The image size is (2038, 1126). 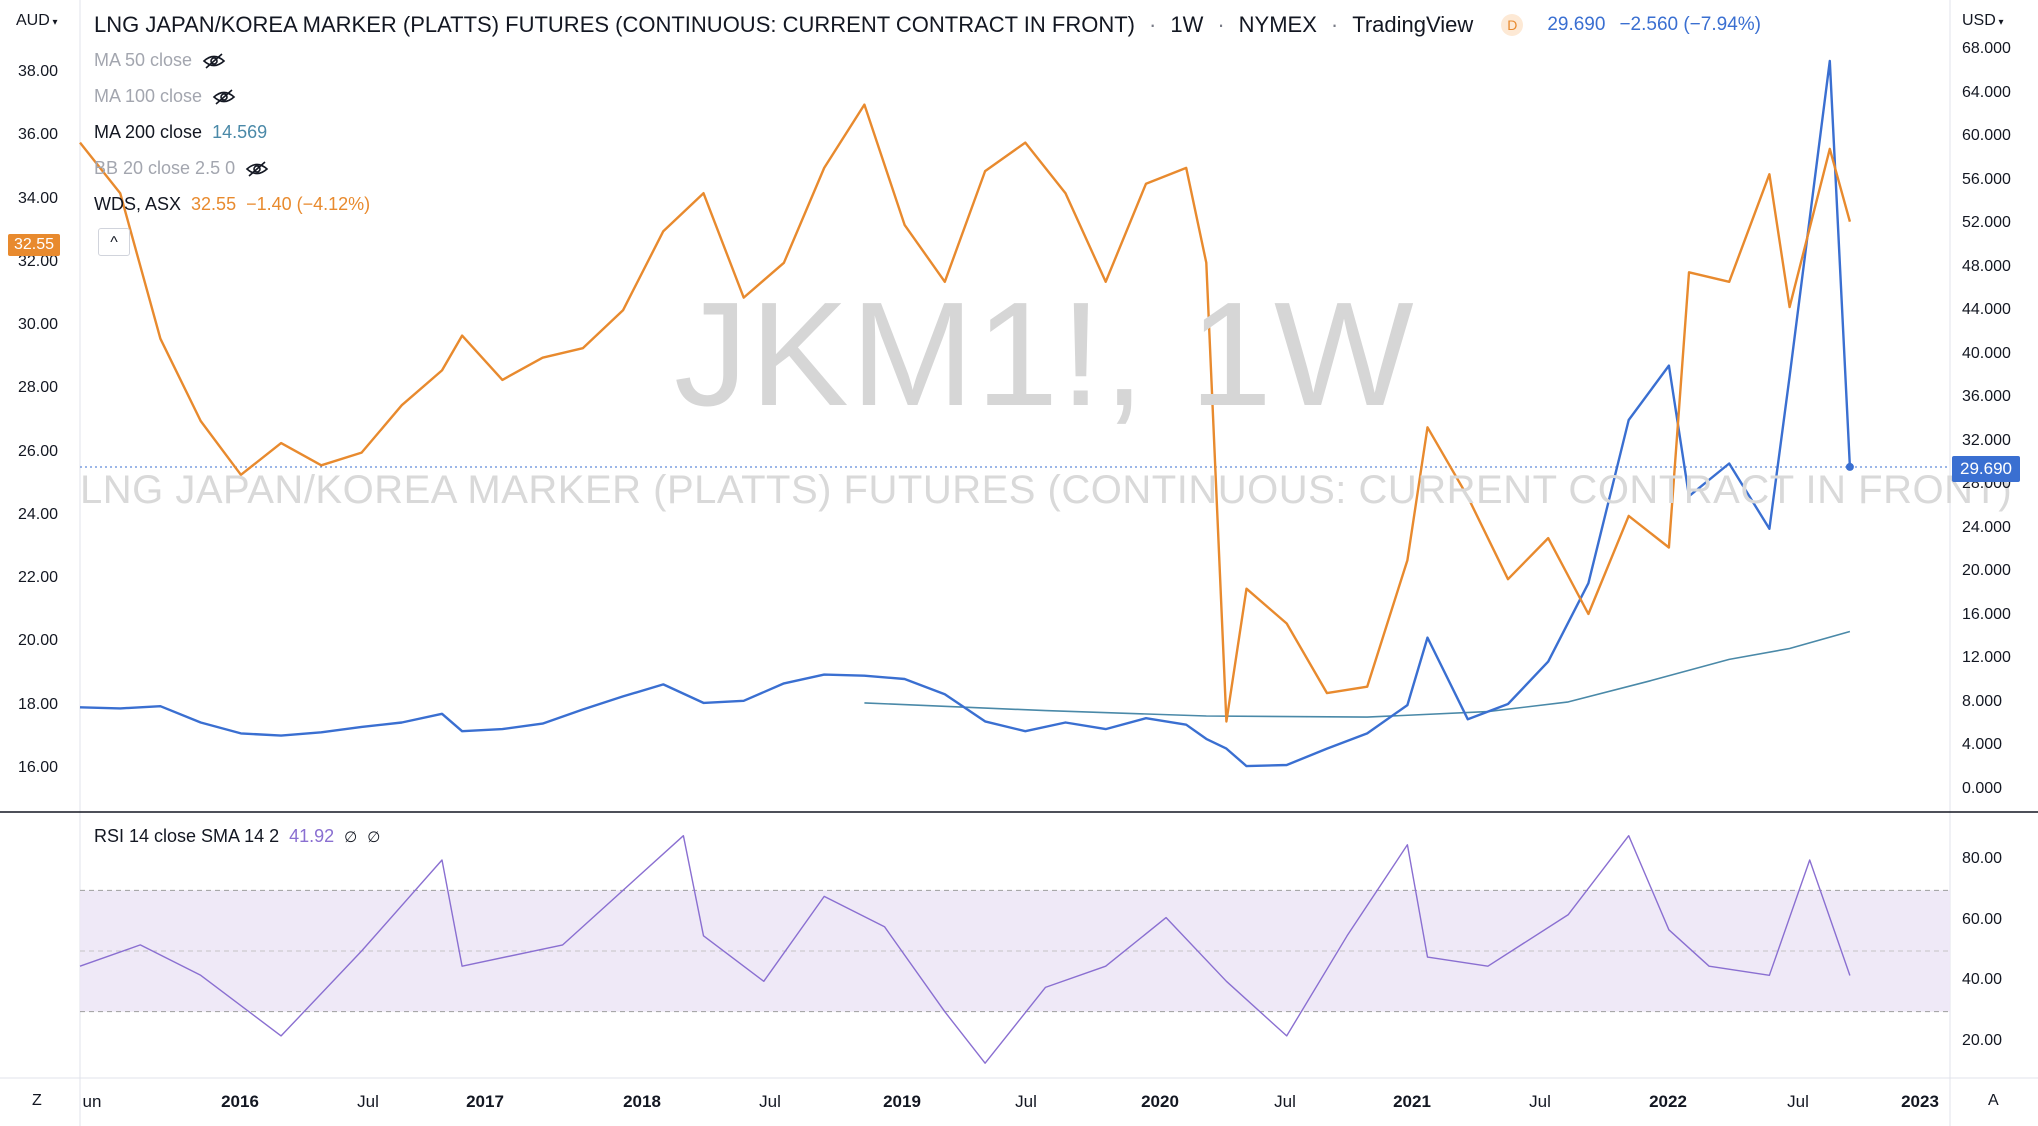 I want to click on rsi-tick-label: 60.00, so click(x=1982, y=919).